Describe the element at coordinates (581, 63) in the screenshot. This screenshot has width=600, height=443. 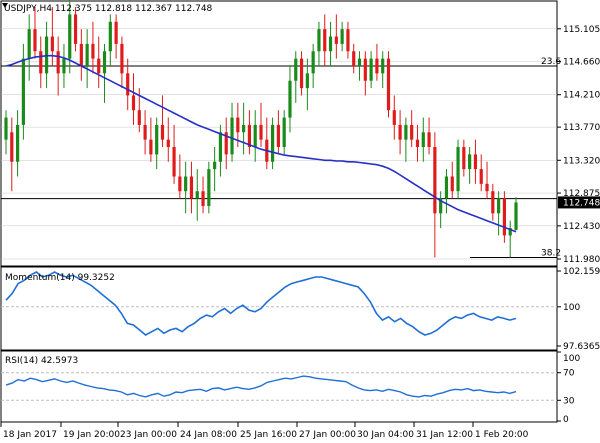
I see `price-tick-label: 114.660` at that location.